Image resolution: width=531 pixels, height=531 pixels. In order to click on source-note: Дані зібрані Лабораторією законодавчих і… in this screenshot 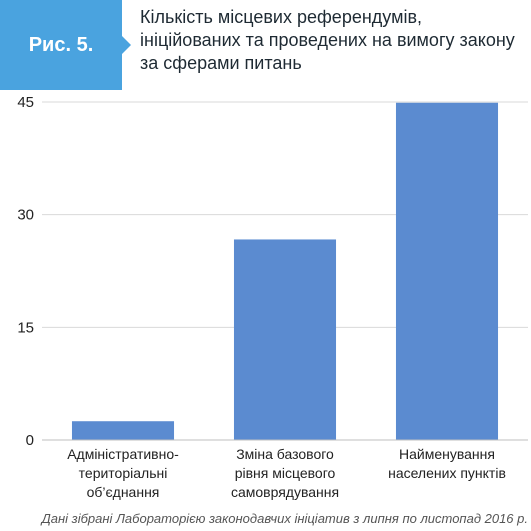, I will do `click(284, 518)`.